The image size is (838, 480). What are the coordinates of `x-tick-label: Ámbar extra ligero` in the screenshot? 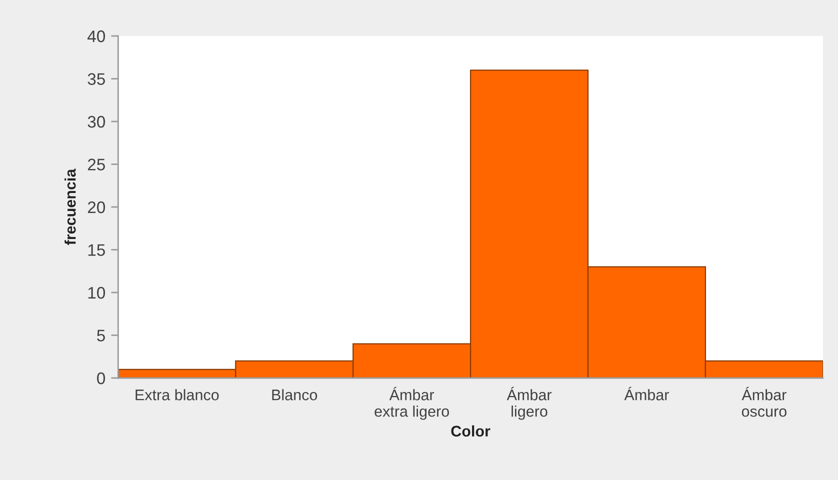 It's located at (411, 403).